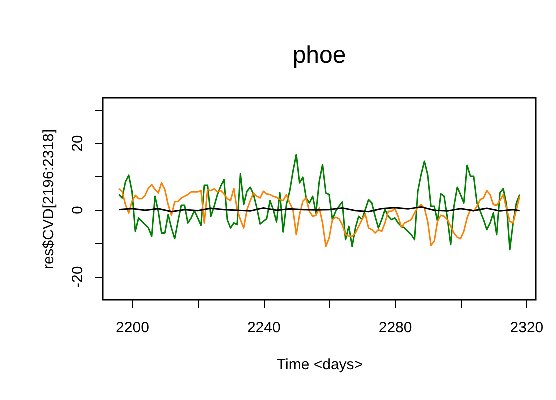  Describe the element at coordinates (320, 365) in the screenshot. I see `x-axis-title: Time <days>` at that location.